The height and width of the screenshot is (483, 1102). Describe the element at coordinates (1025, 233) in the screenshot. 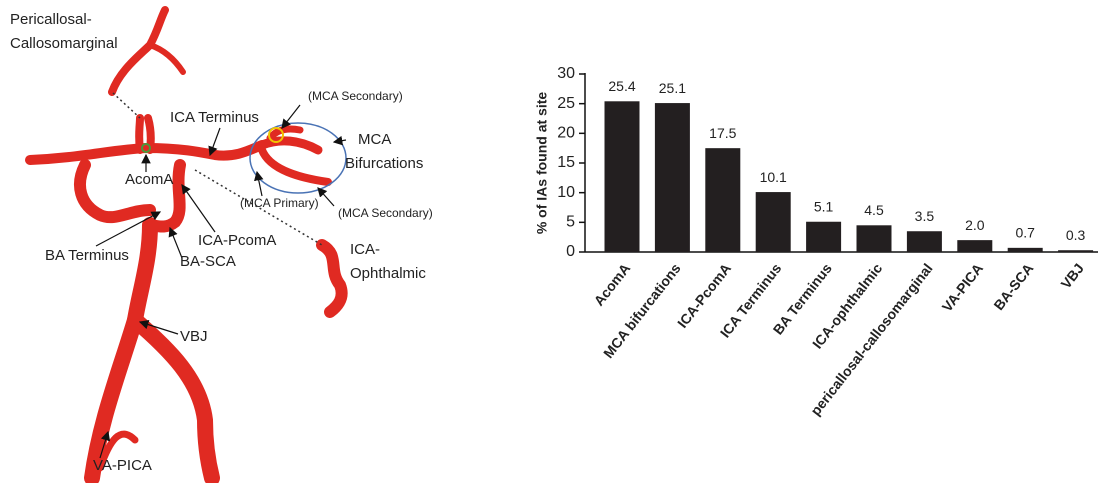

I see `value-label: 0.7` at that location.